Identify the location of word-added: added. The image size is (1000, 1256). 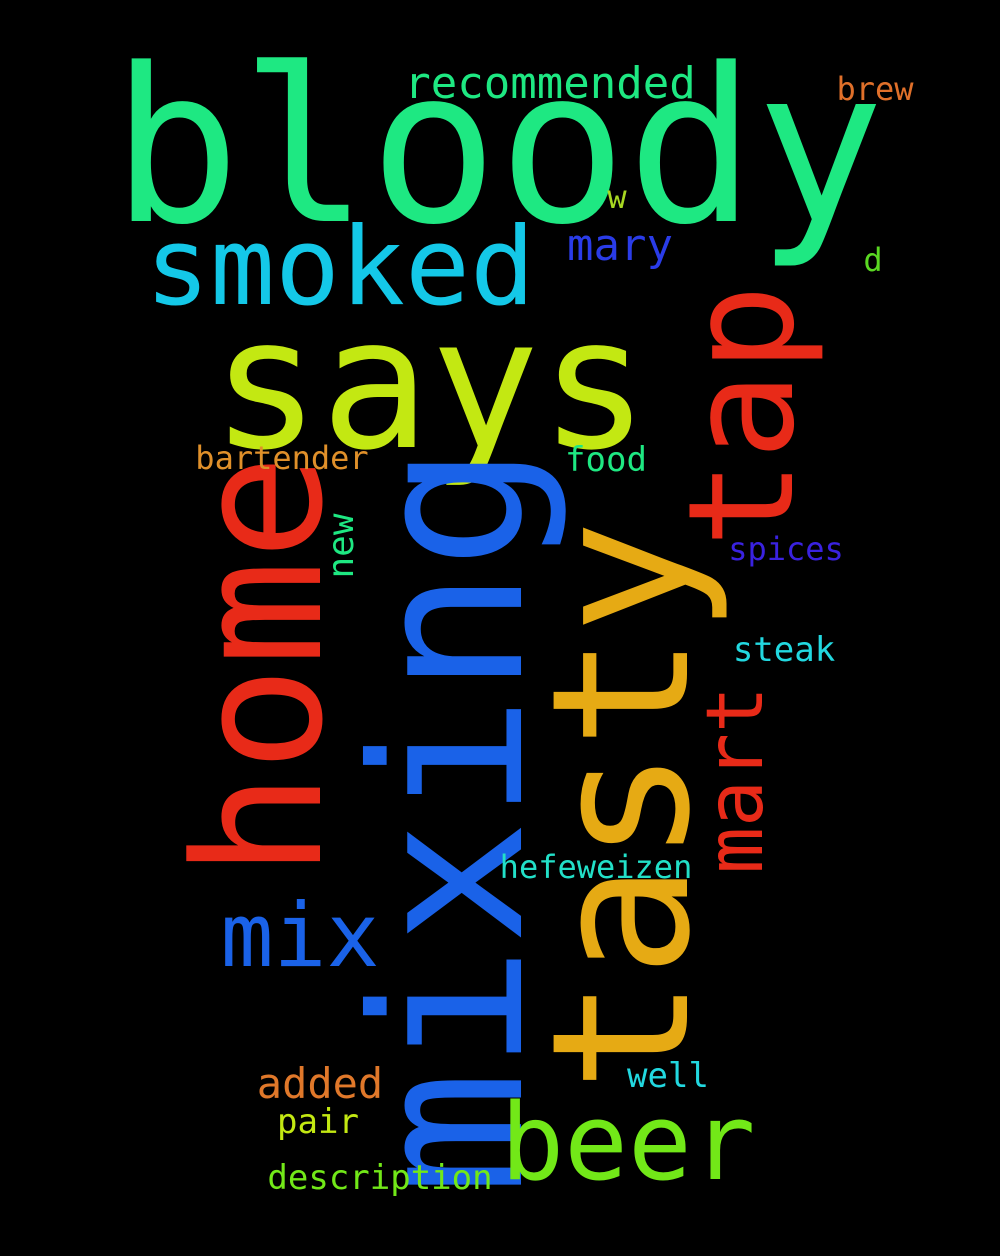
(320, 1083).